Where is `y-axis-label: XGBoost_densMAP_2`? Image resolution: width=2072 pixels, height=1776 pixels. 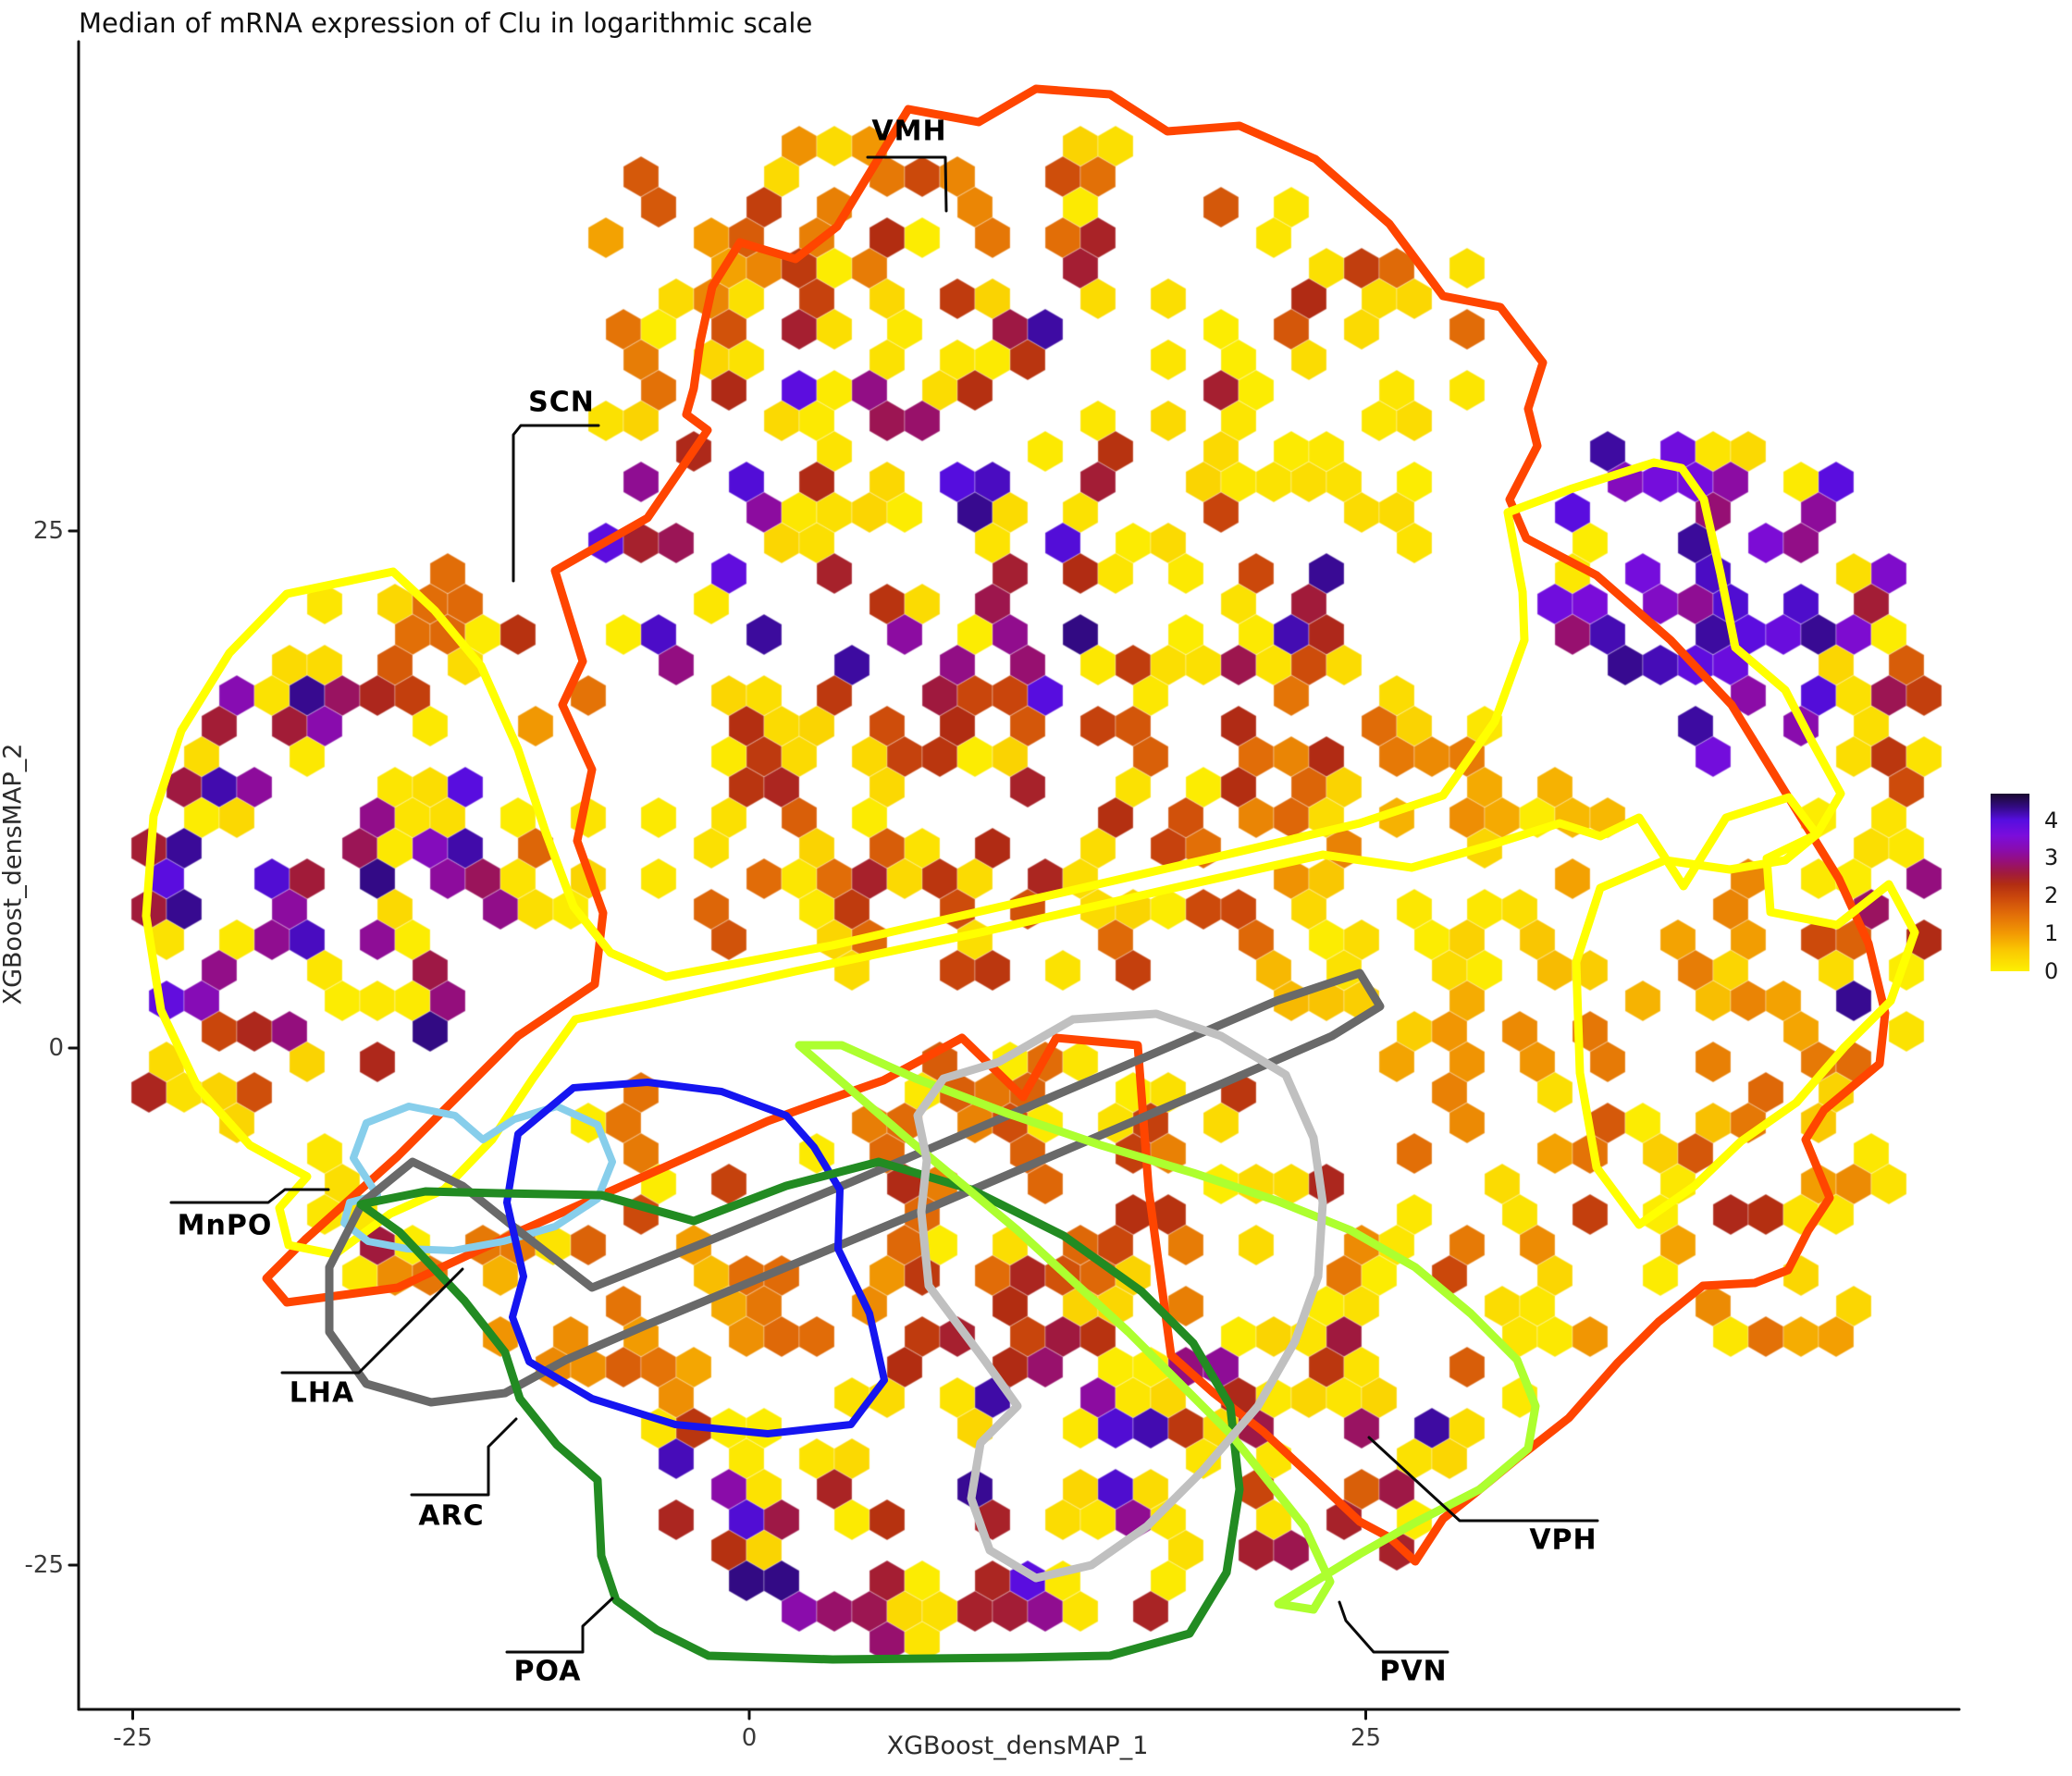 y-axis-label: XGBoost_densMAP_2 is located at coordinates (14, 874).